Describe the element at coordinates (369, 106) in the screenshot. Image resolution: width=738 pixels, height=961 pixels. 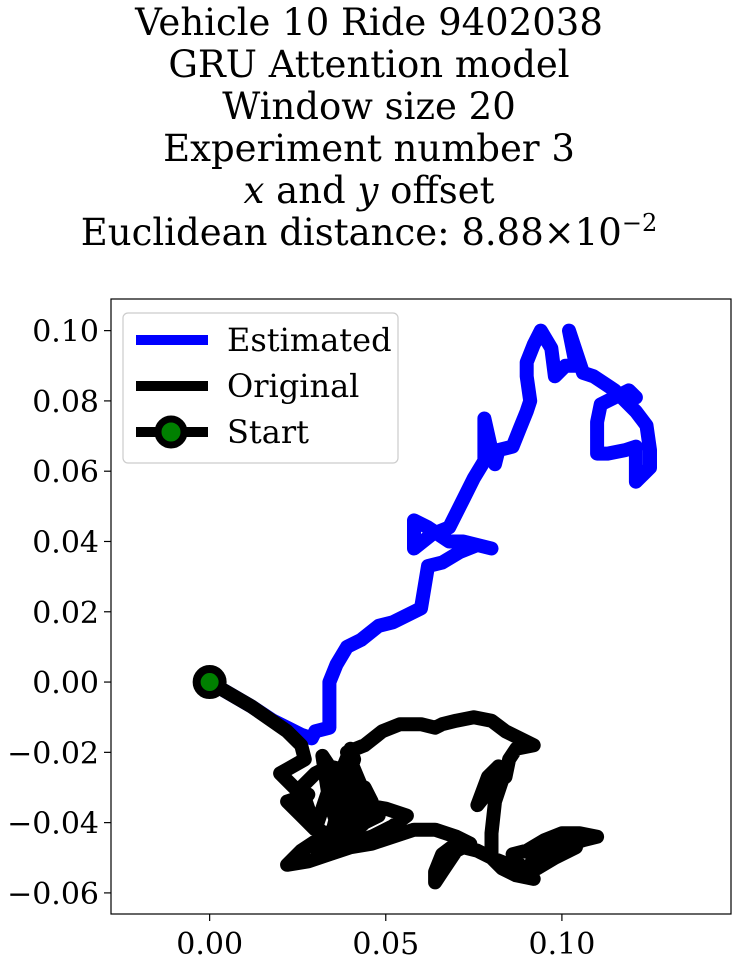
I see `title-line-3: Window size 20` at that location.